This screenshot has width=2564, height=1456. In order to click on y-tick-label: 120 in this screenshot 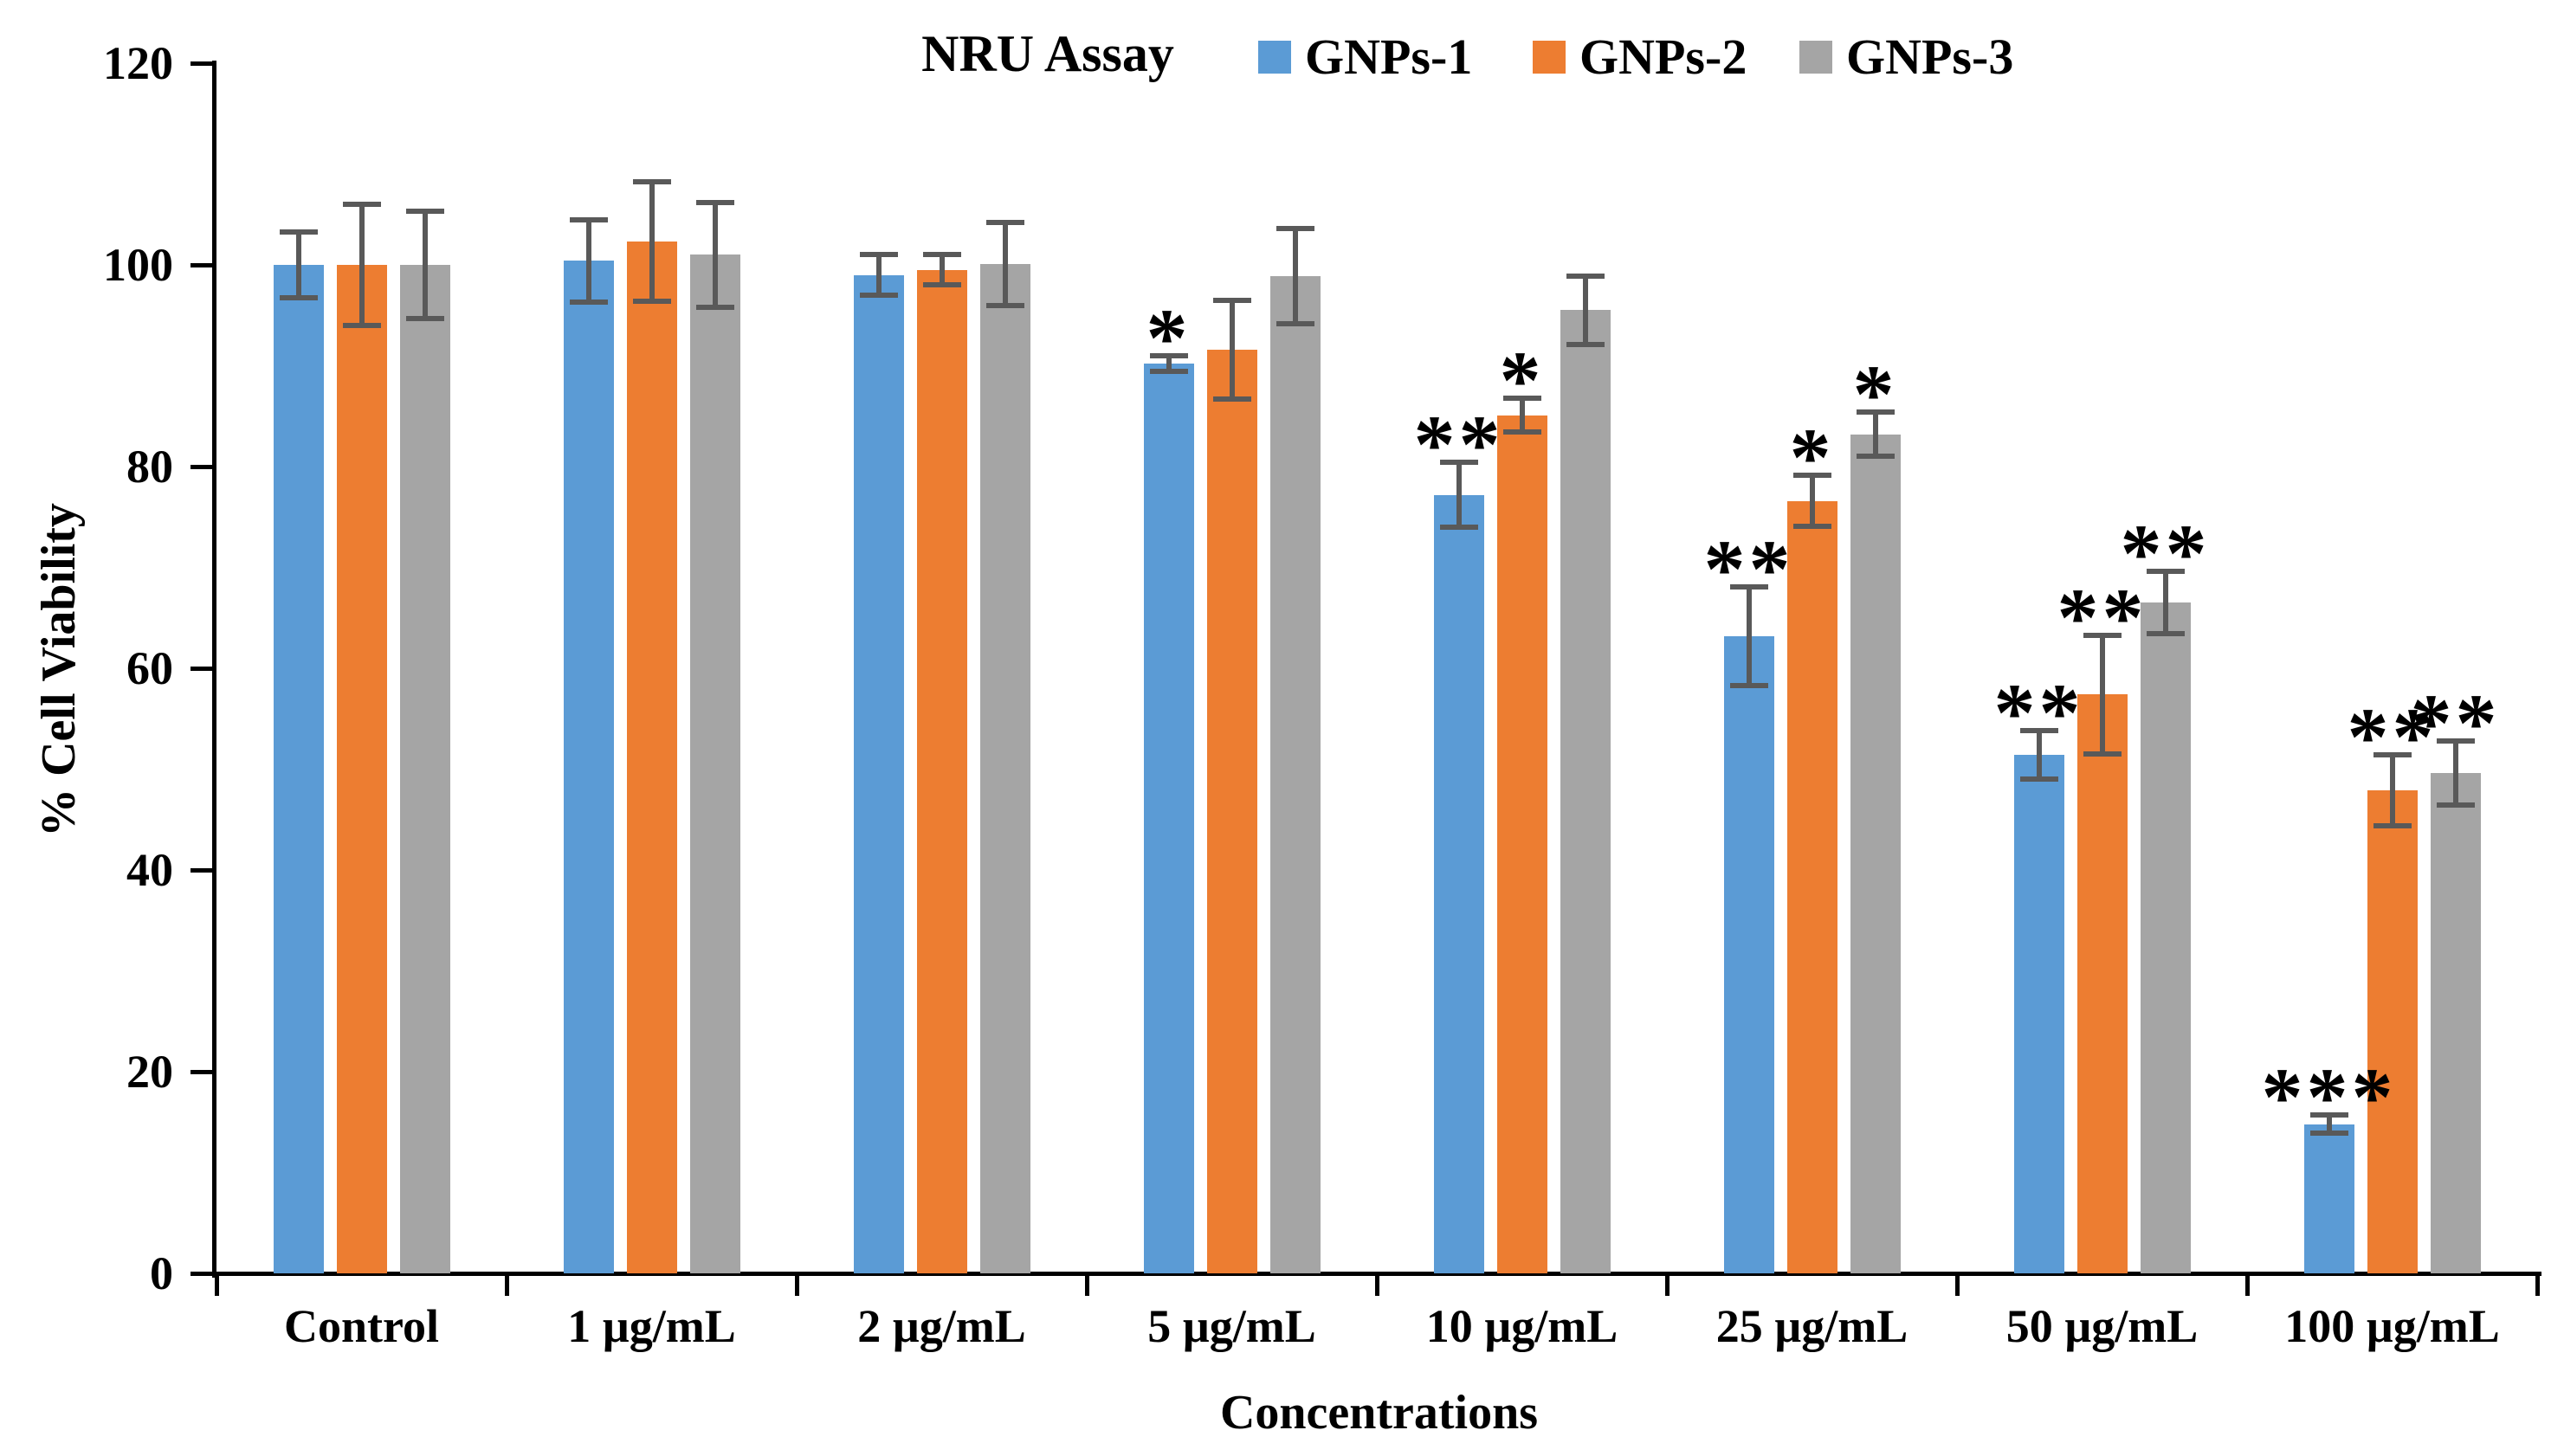, I will do `click(138, 63)`.